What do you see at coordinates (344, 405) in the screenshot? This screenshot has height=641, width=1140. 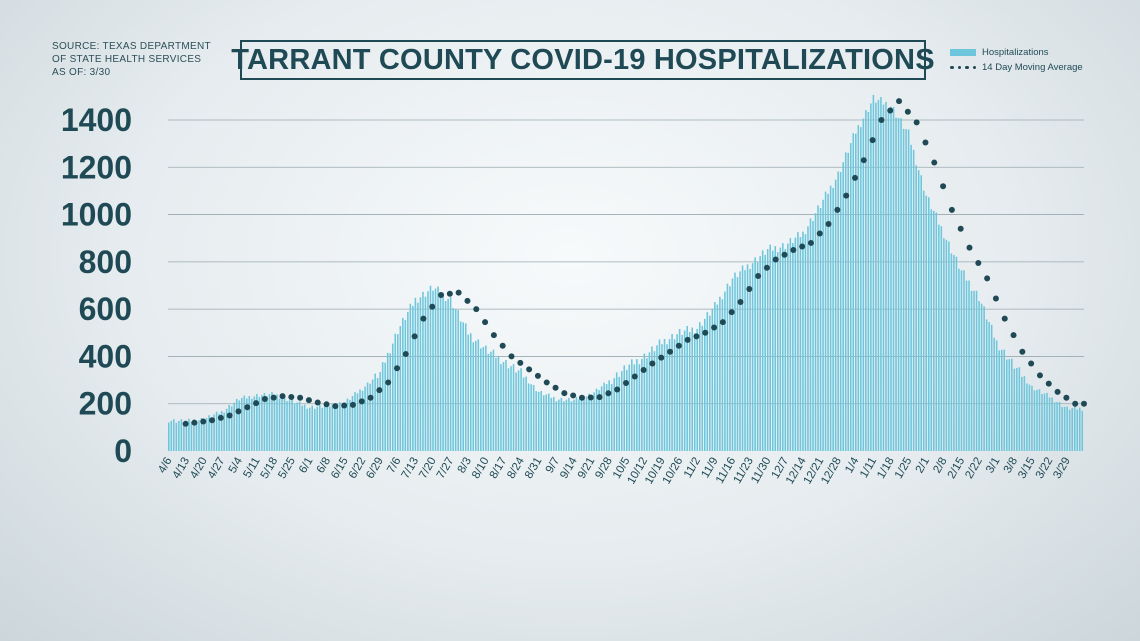 I see `moving-average-point-6/8-1` at bounding box center [344, 405].